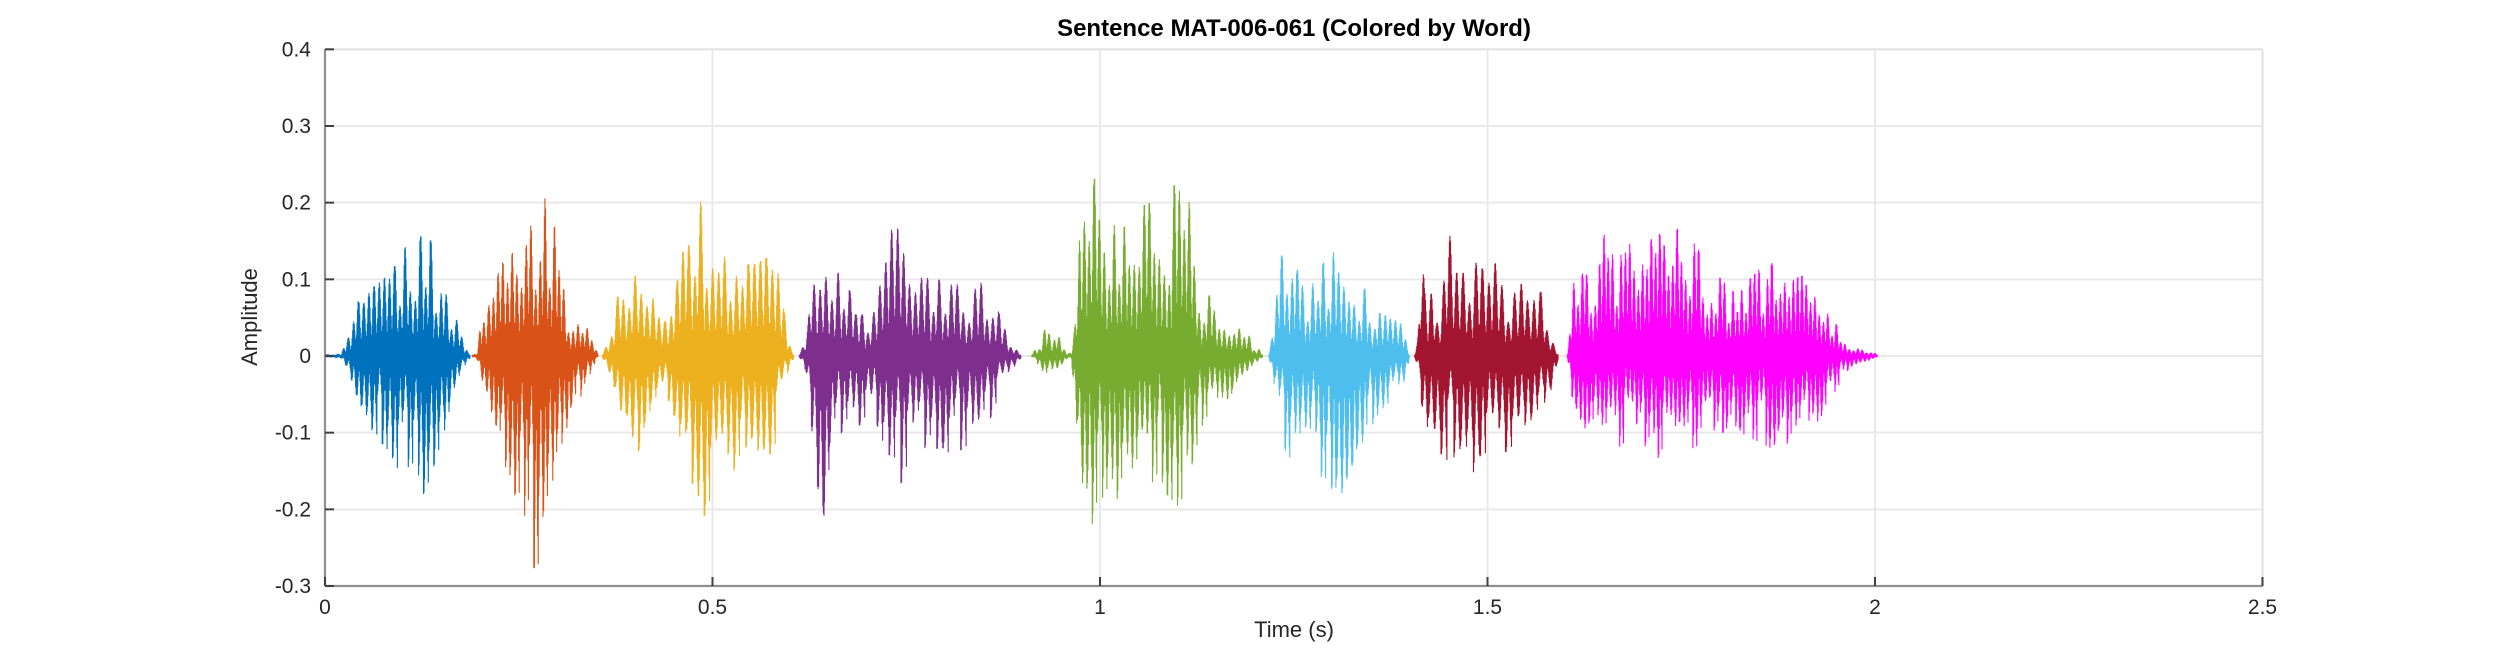 This screenshot has height=657, width=2500. Describe the element at coordinates (1294, 28) in the screenshot. I see `chart-title: Sentence MAT-006-061 (Colored by Word)` at that location.